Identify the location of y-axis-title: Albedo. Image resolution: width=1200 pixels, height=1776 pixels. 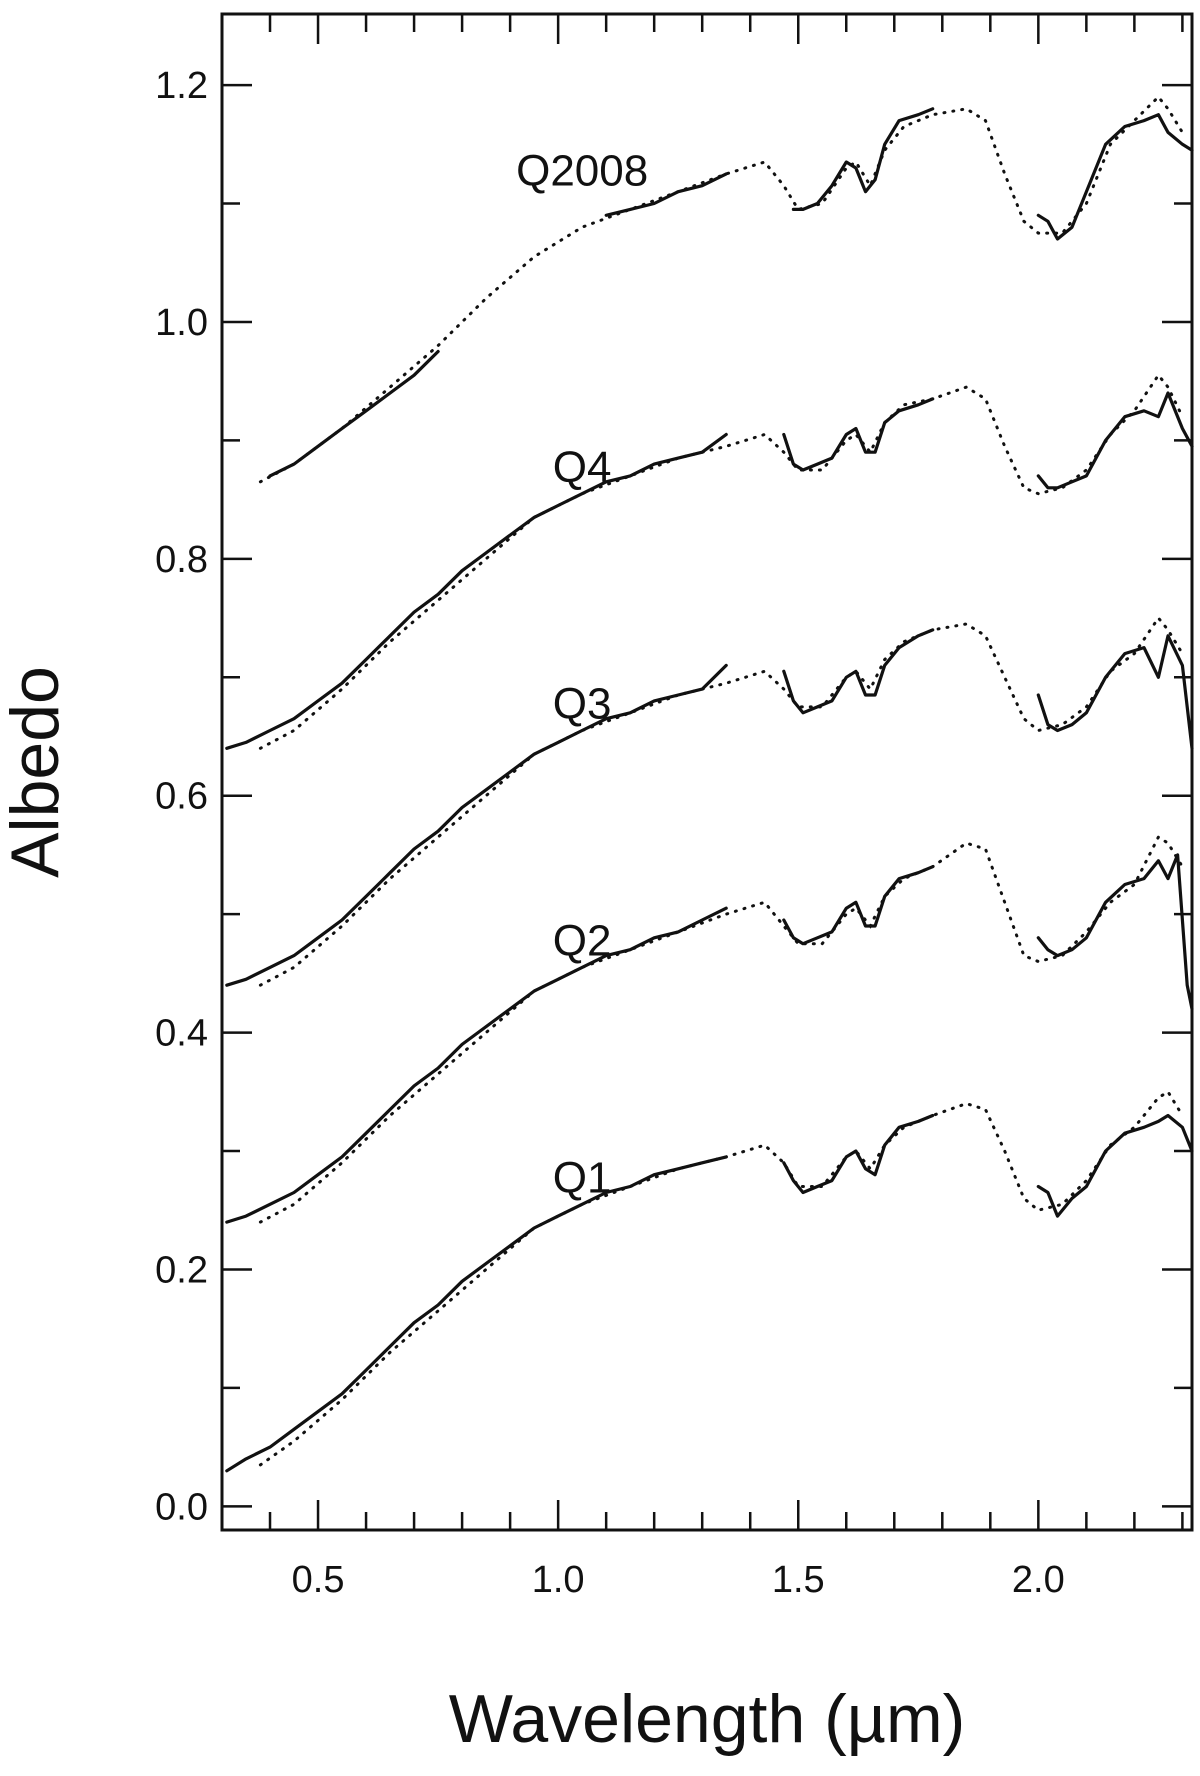
(36, 772).